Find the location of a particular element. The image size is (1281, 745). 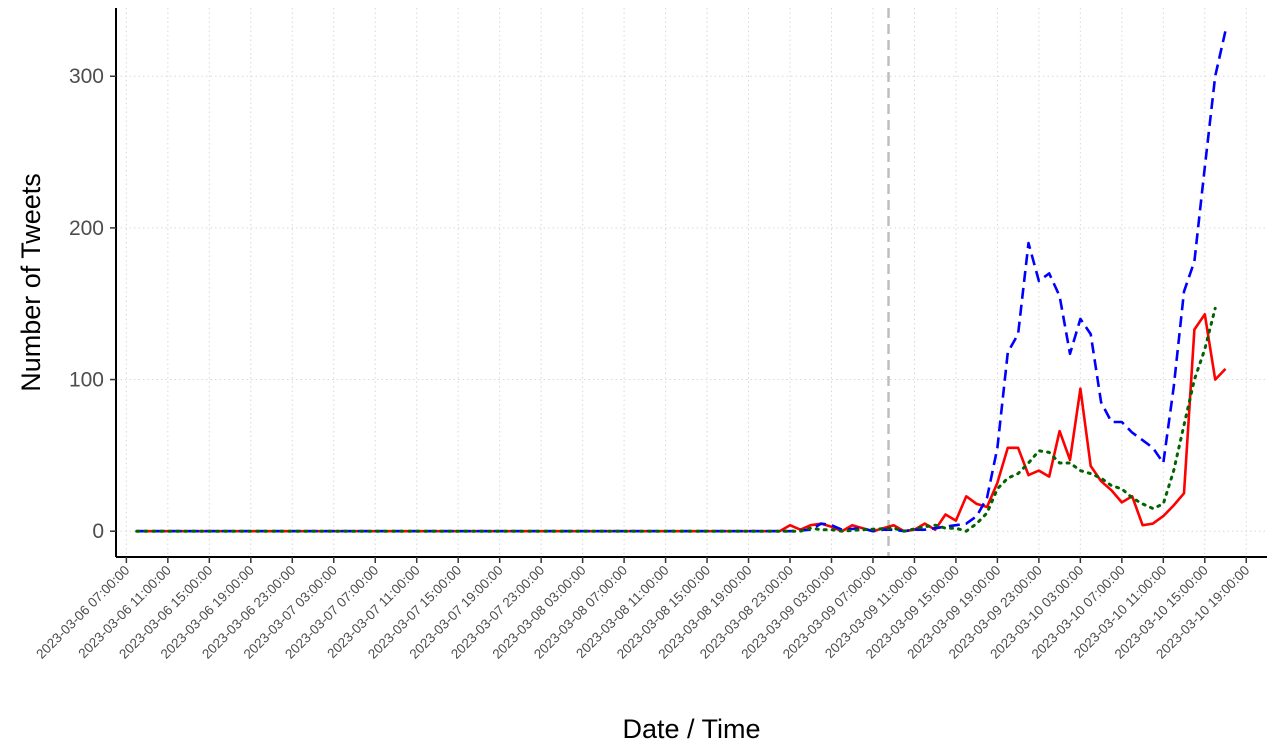

x-axis-title: Date / Time is located at coordinates (691, 729).